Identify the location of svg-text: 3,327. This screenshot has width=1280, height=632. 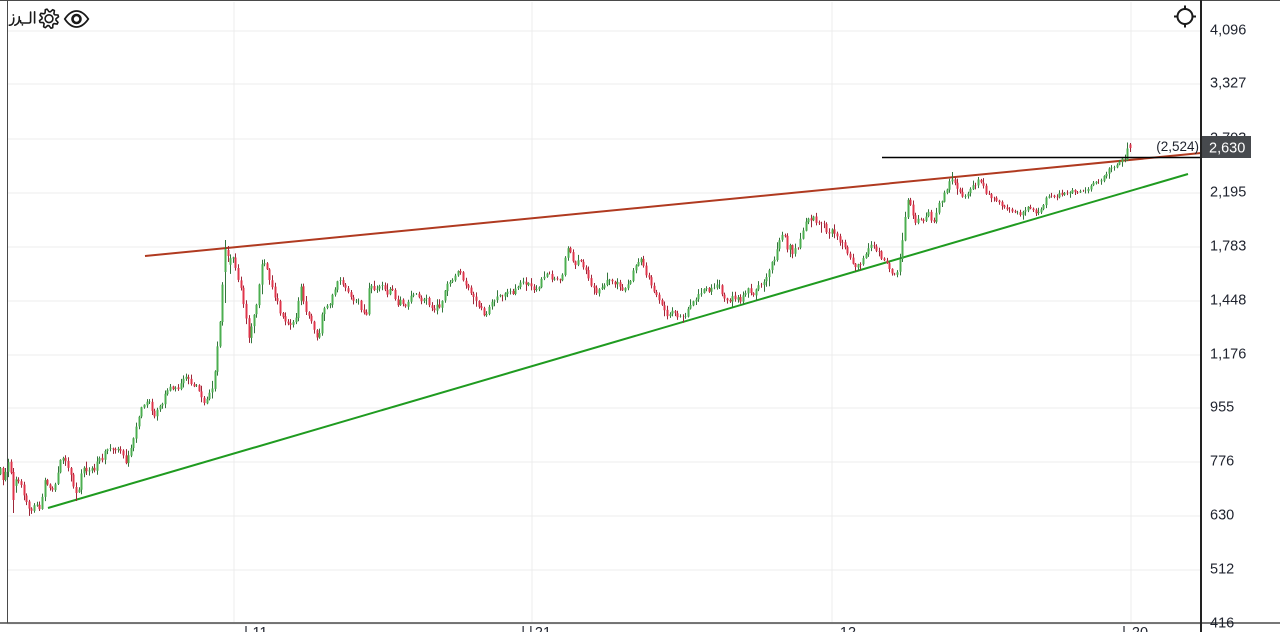
(1228, 84).